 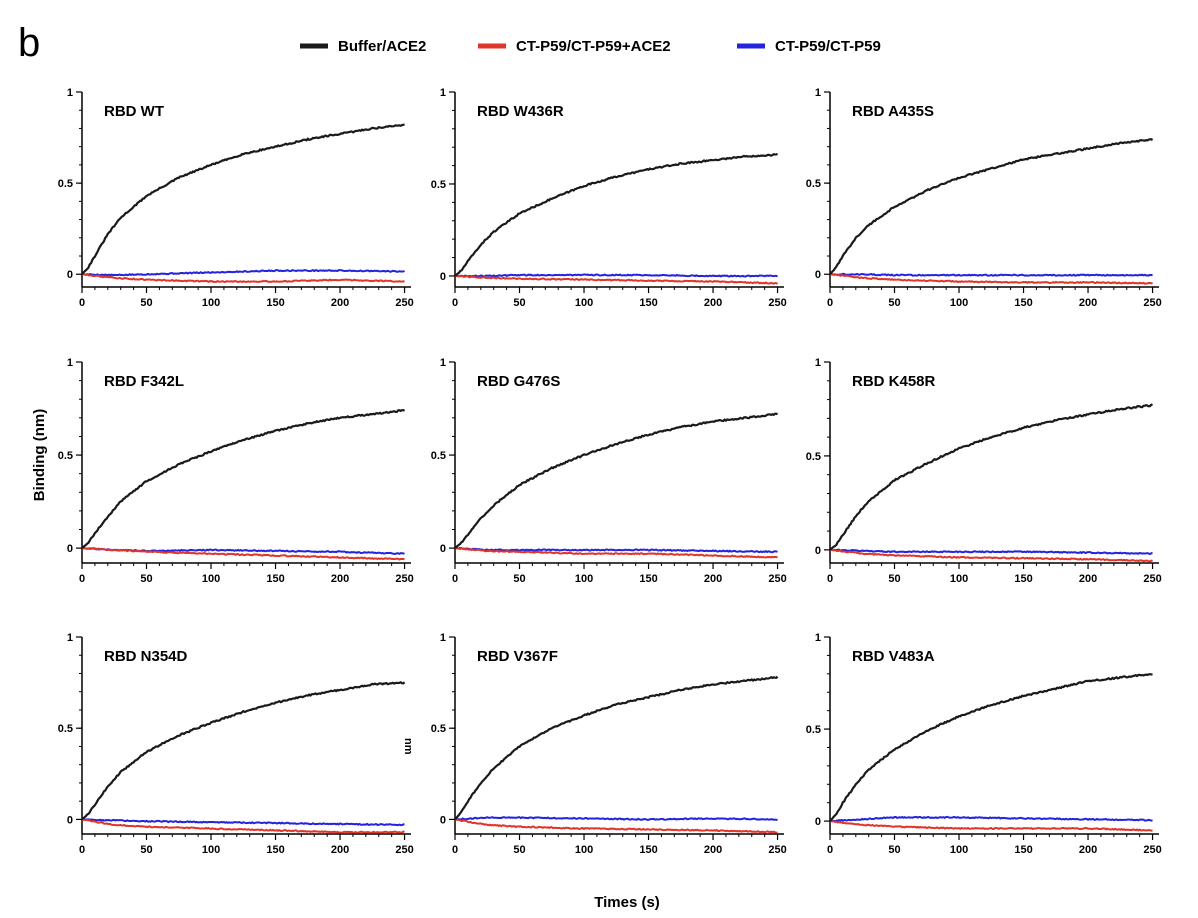 I want to click on legend-item-ctp59-ace2: CT-P59/CT-P59+ACE2, so click(x=574, y=46).